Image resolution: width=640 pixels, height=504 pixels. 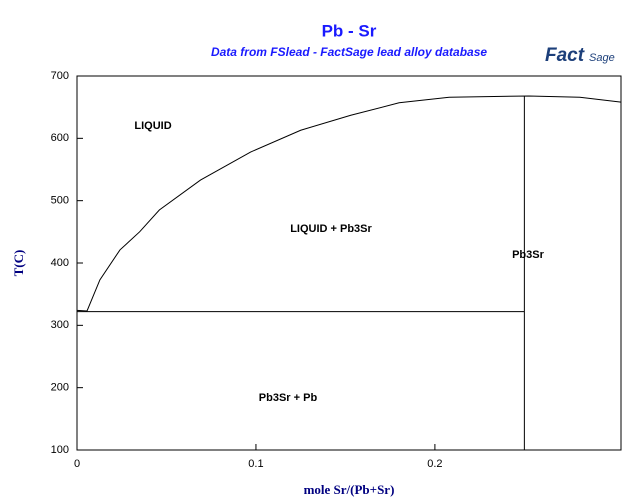 What do you see at coordinates (434, 464) in the screenshot?
I see `x-tick-label: 0.2` at bounding box center [434, 464].